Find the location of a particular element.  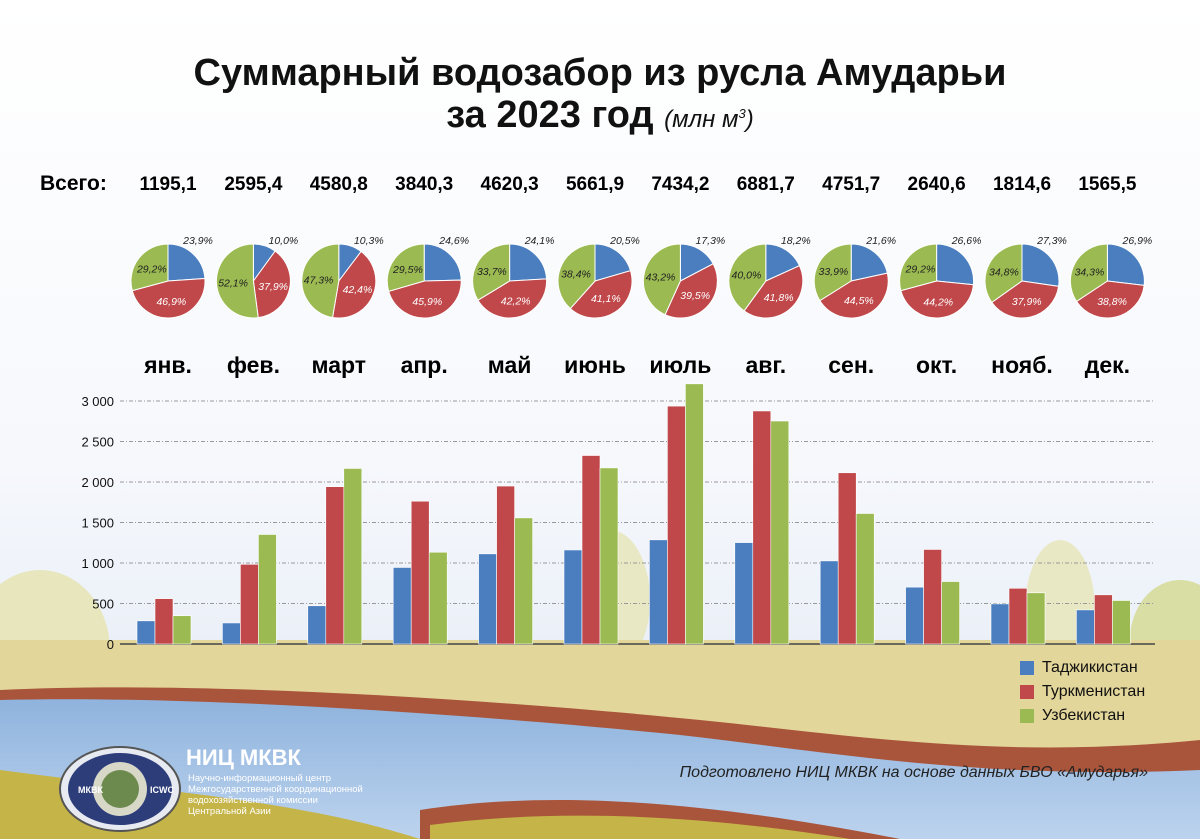

y-tick-label: 2 500 is located at coordinates (97, 442).